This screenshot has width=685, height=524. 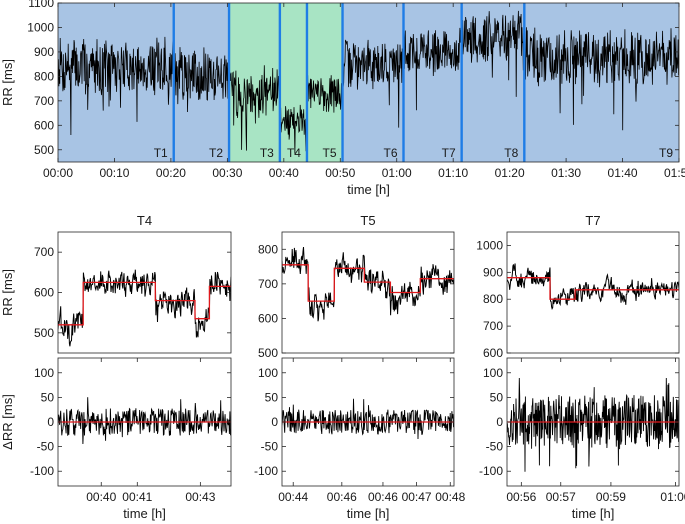 I want to click on T4-drr-ytick-label: 50, so click(x=48, y=397).